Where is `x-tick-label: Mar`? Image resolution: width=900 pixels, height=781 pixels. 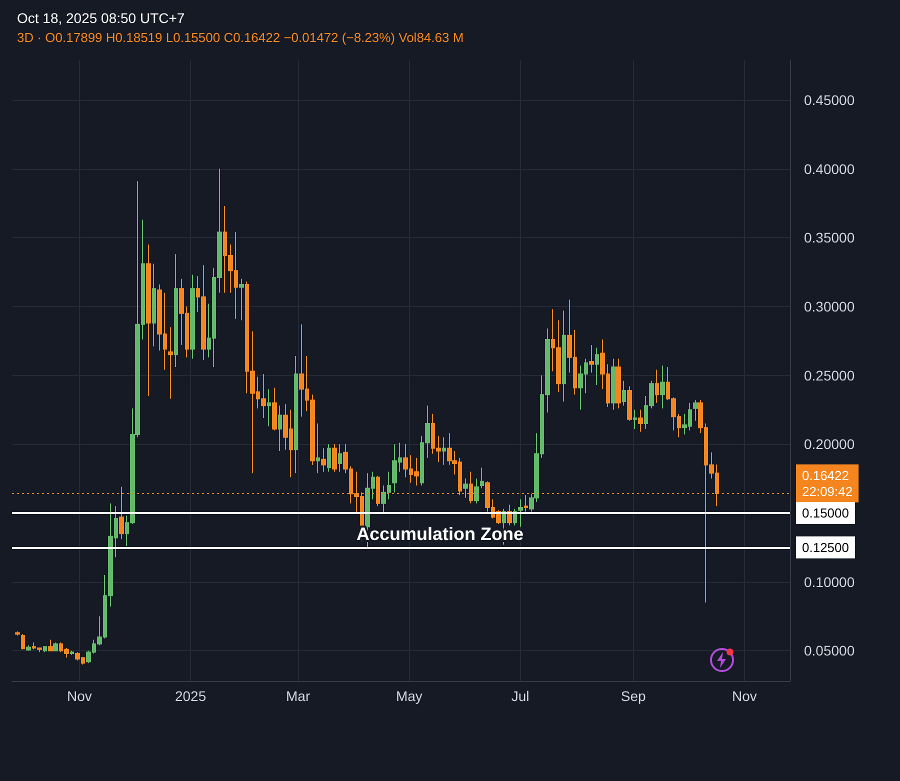
x-tick-label: Mar is located at coordinates (298, 696).